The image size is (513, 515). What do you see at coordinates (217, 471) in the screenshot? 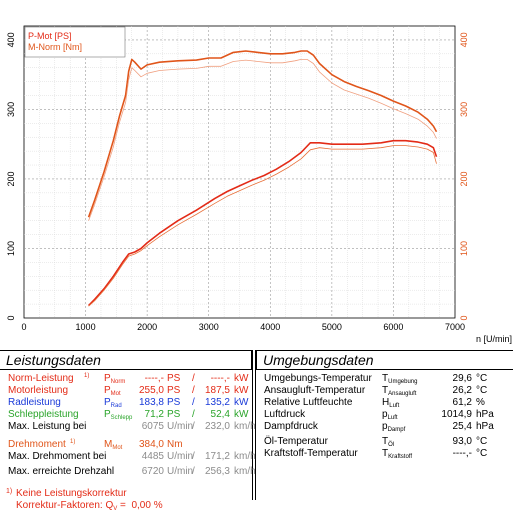
I see `row-value-2: 256,3` at bounding box center [217, 471].